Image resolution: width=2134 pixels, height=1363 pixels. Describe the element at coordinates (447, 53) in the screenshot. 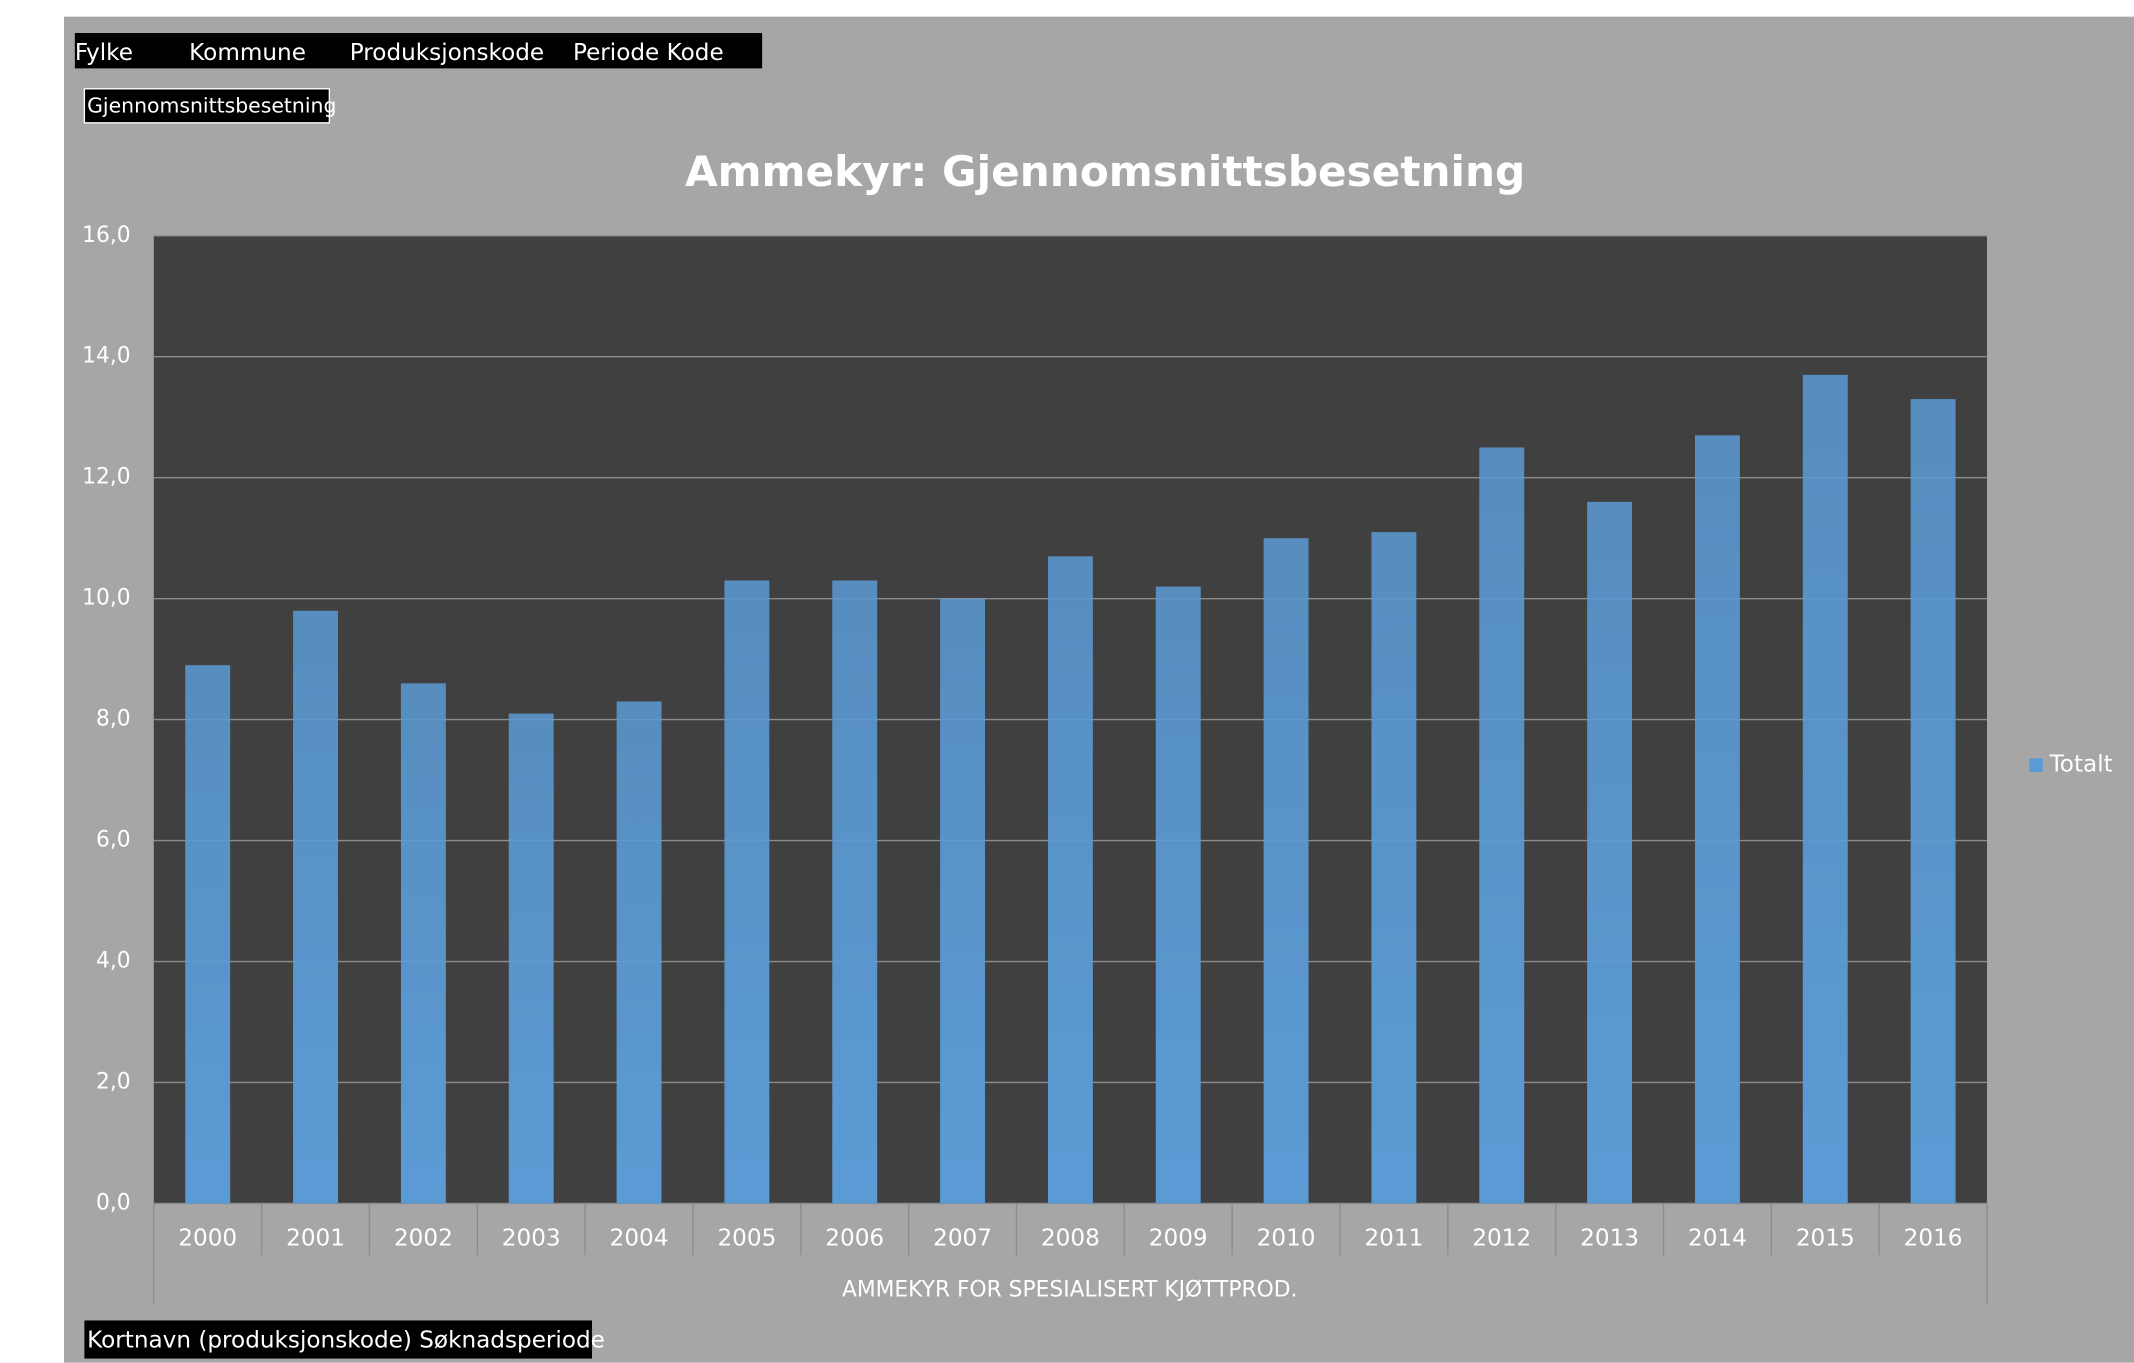

I see `filter-field: Produksjonskode` at that location.